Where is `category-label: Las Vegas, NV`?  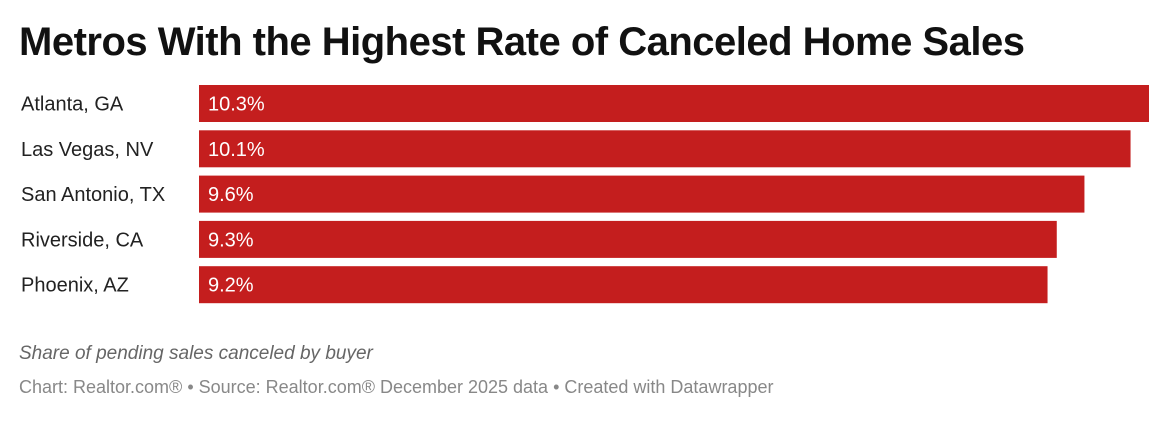 category-label: Las Vegas, NV is located at coordinates (87, 150).